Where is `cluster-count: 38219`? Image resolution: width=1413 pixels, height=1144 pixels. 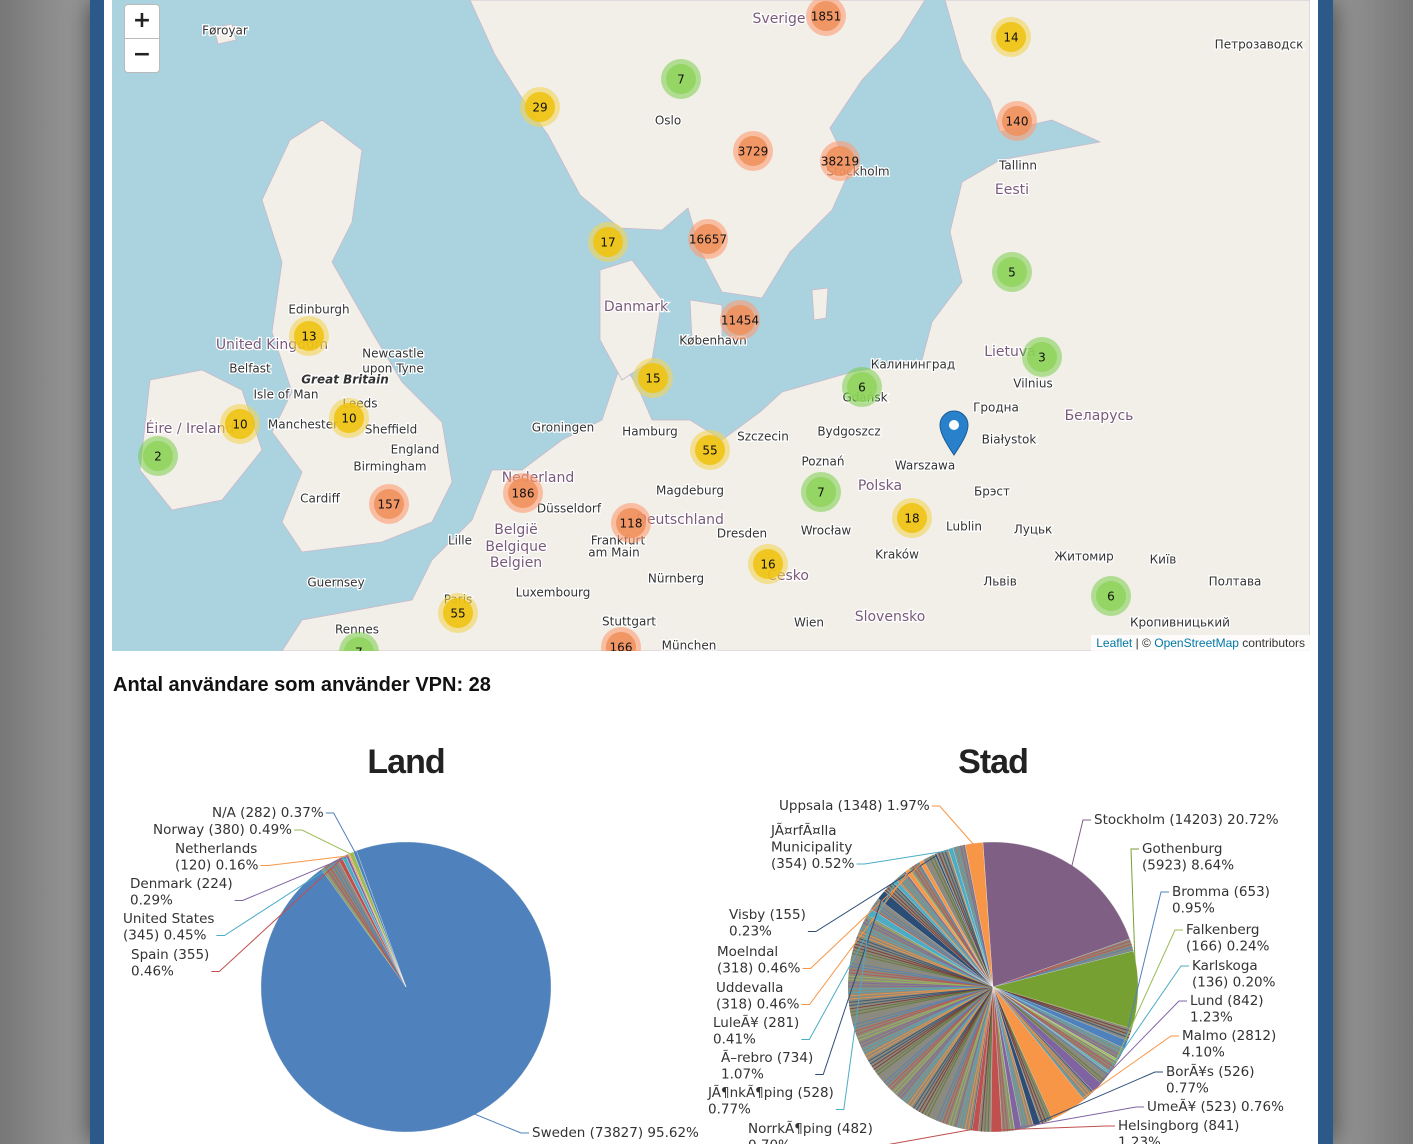 cluster-count: 38219 is located at coordinates (840, 162).